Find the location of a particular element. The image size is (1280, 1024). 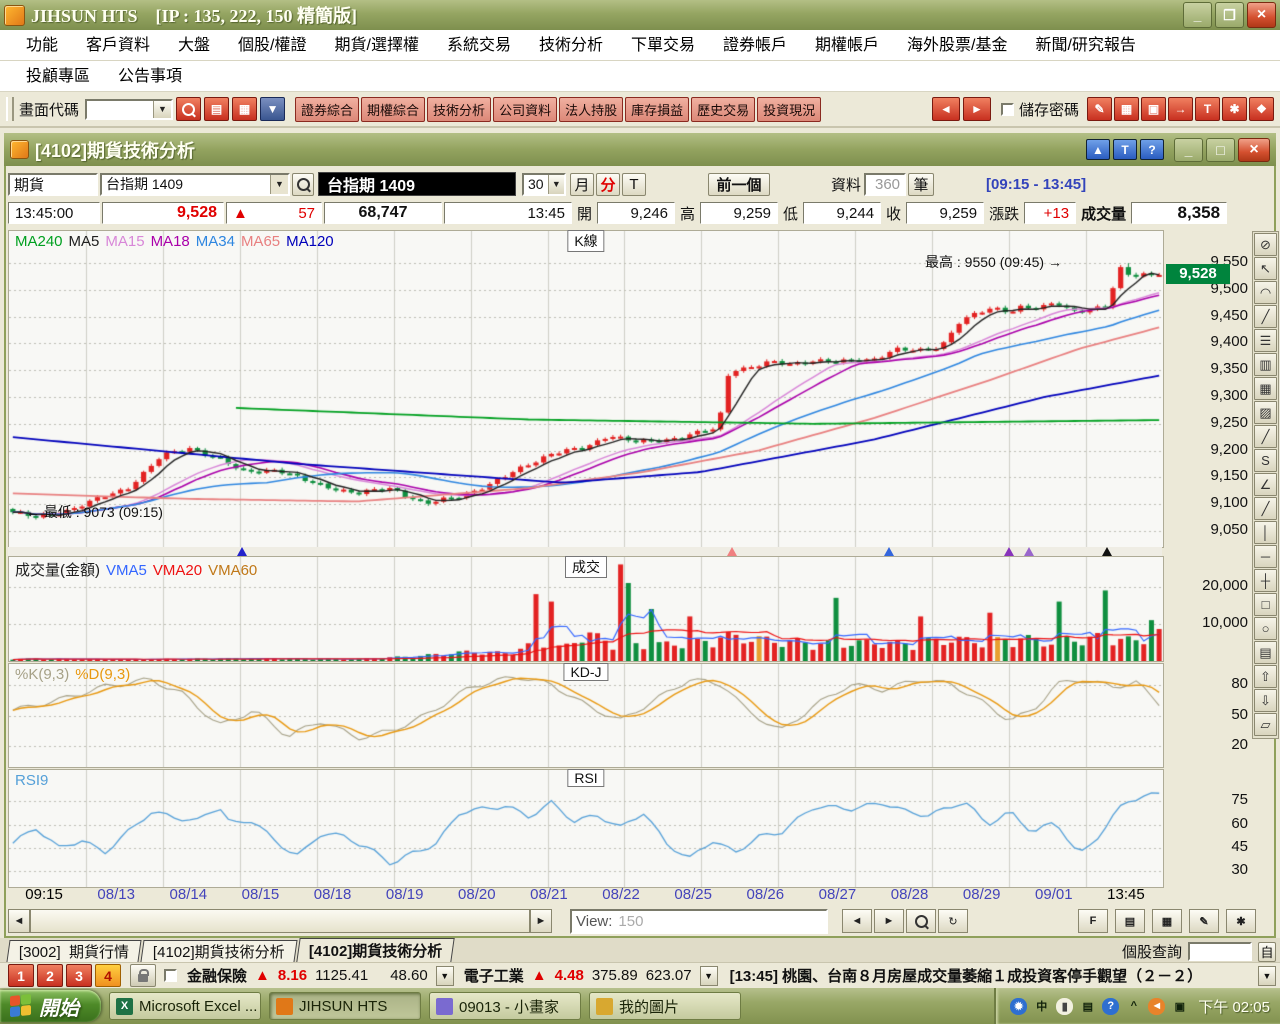

page-button: 3 is located at coordinates (79, 975).